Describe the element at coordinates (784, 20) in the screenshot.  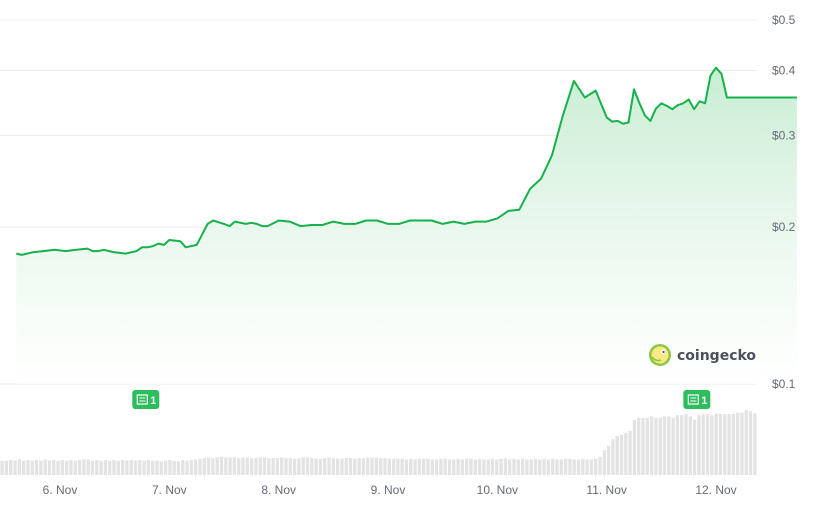
I see `y-tick-label: $0.5` at that location.